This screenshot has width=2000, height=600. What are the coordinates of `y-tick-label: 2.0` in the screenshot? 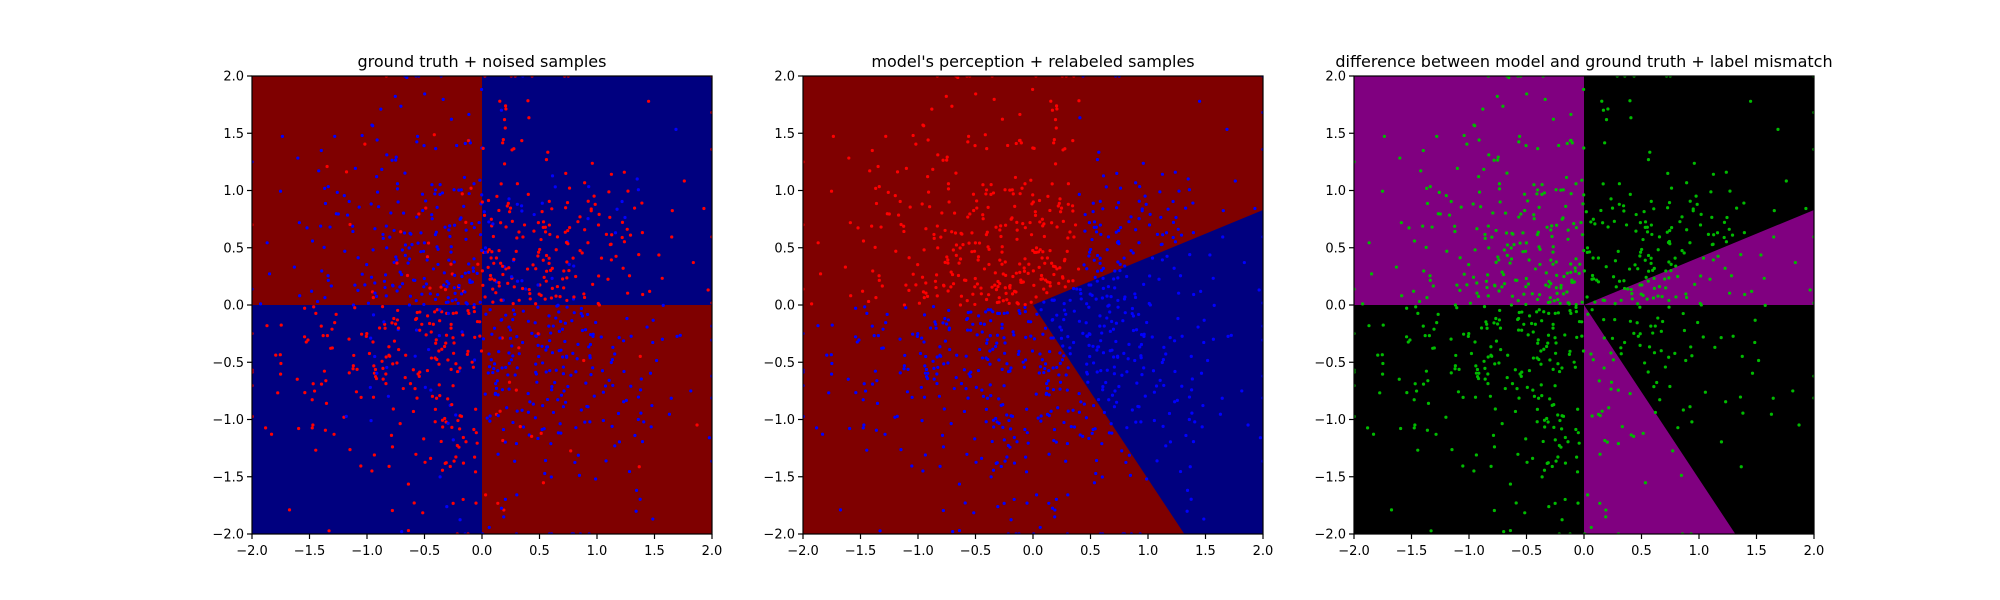 It's located at (233, 77).